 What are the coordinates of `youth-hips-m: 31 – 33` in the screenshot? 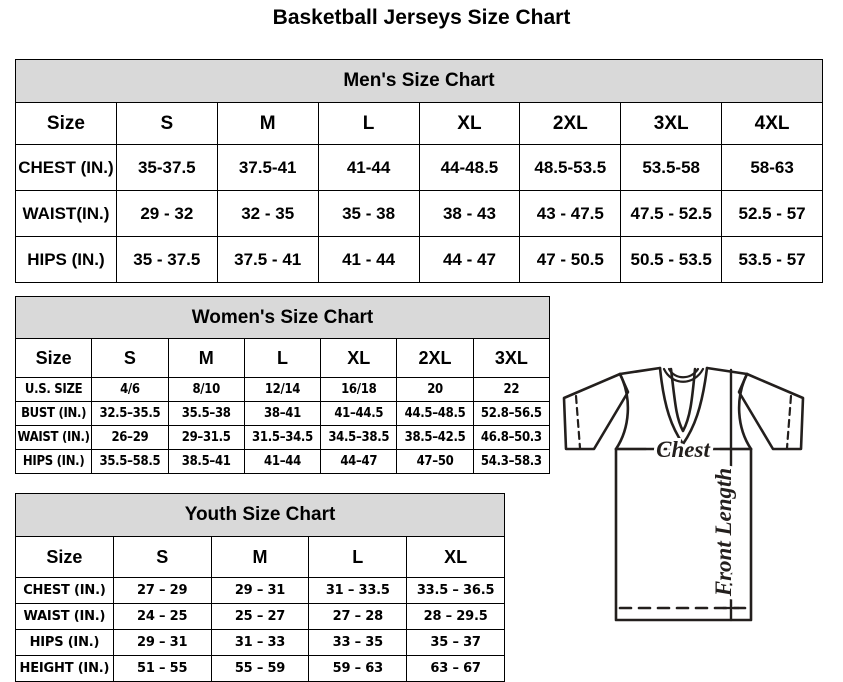 It's located at (260, 642).